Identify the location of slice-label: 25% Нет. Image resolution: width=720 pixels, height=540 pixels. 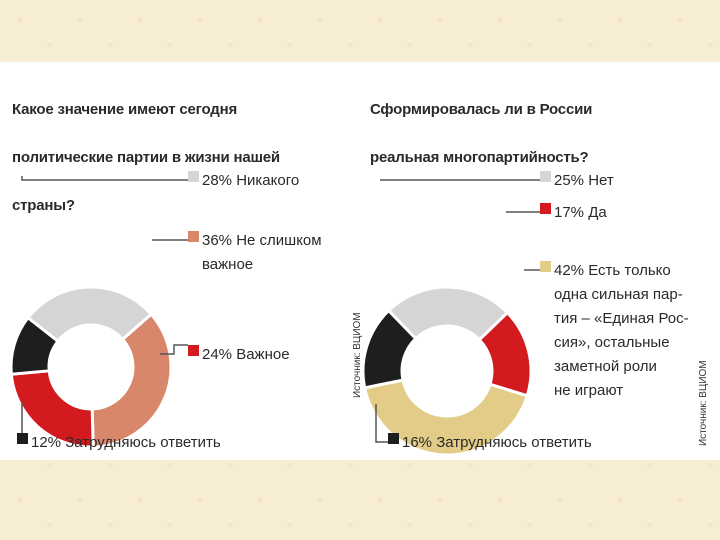
(584, 180).